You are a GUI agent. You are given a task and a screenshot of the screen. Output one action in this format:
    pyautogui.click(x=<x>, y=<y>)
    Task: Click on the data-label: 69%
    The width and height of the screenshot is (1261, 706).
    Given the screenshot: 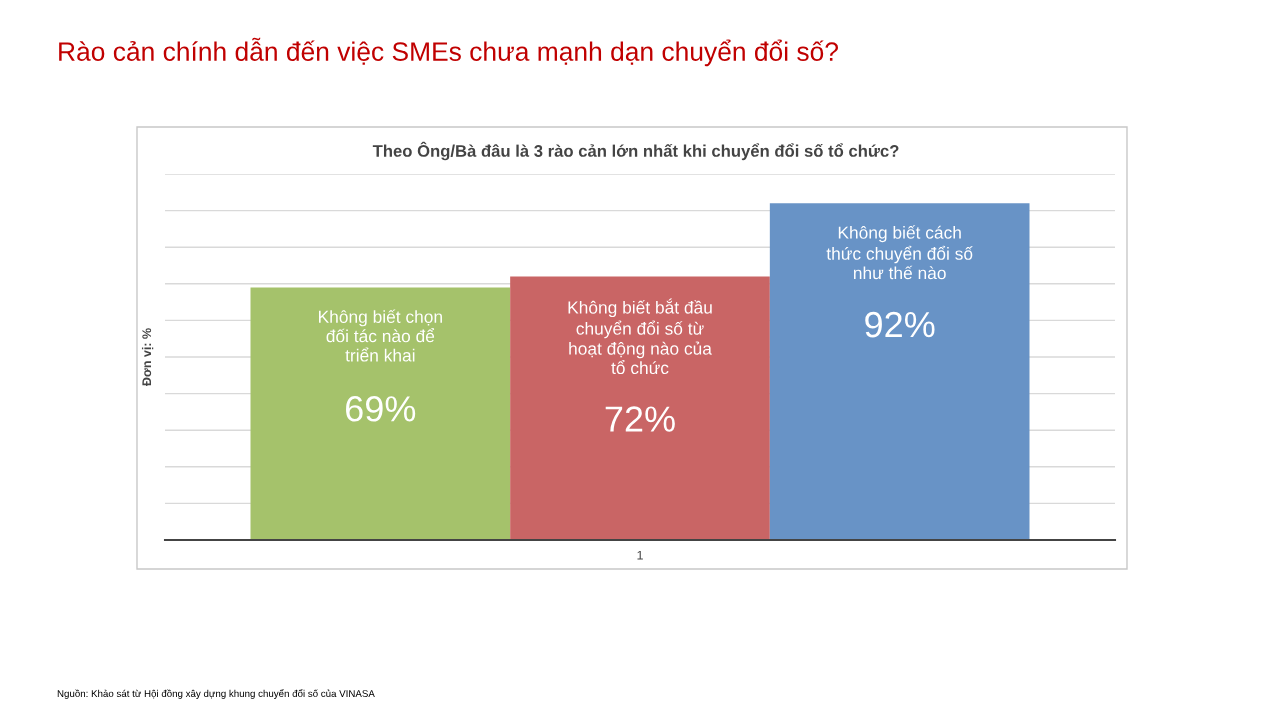 What is the action you would take?
    pyautogui.click(x=381, y=409)
    